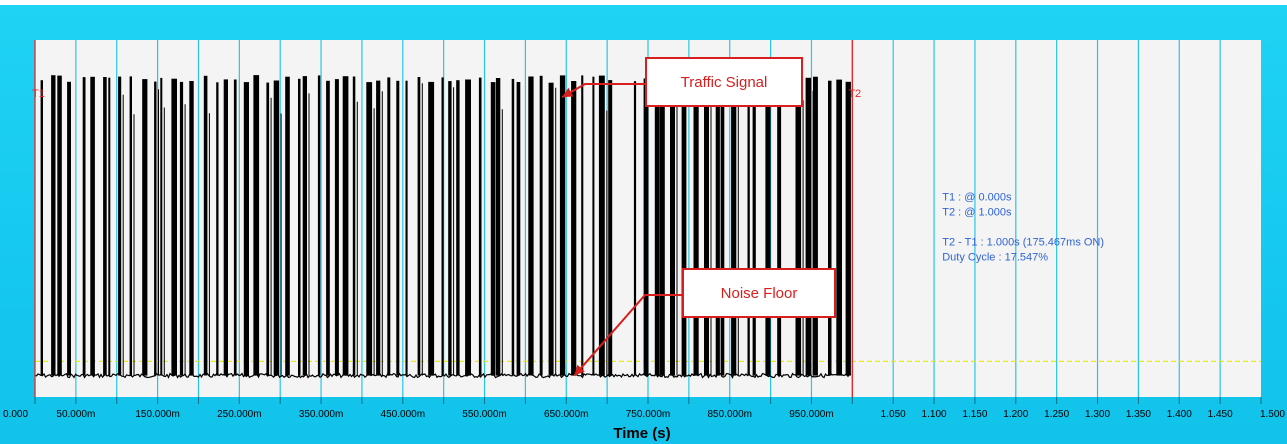 The image size is (1287, 444). What do you see at coordinates (729, 414) in the screenshot?
I see `x-tick-label: 850.000m` at bounding box center [729, 414].